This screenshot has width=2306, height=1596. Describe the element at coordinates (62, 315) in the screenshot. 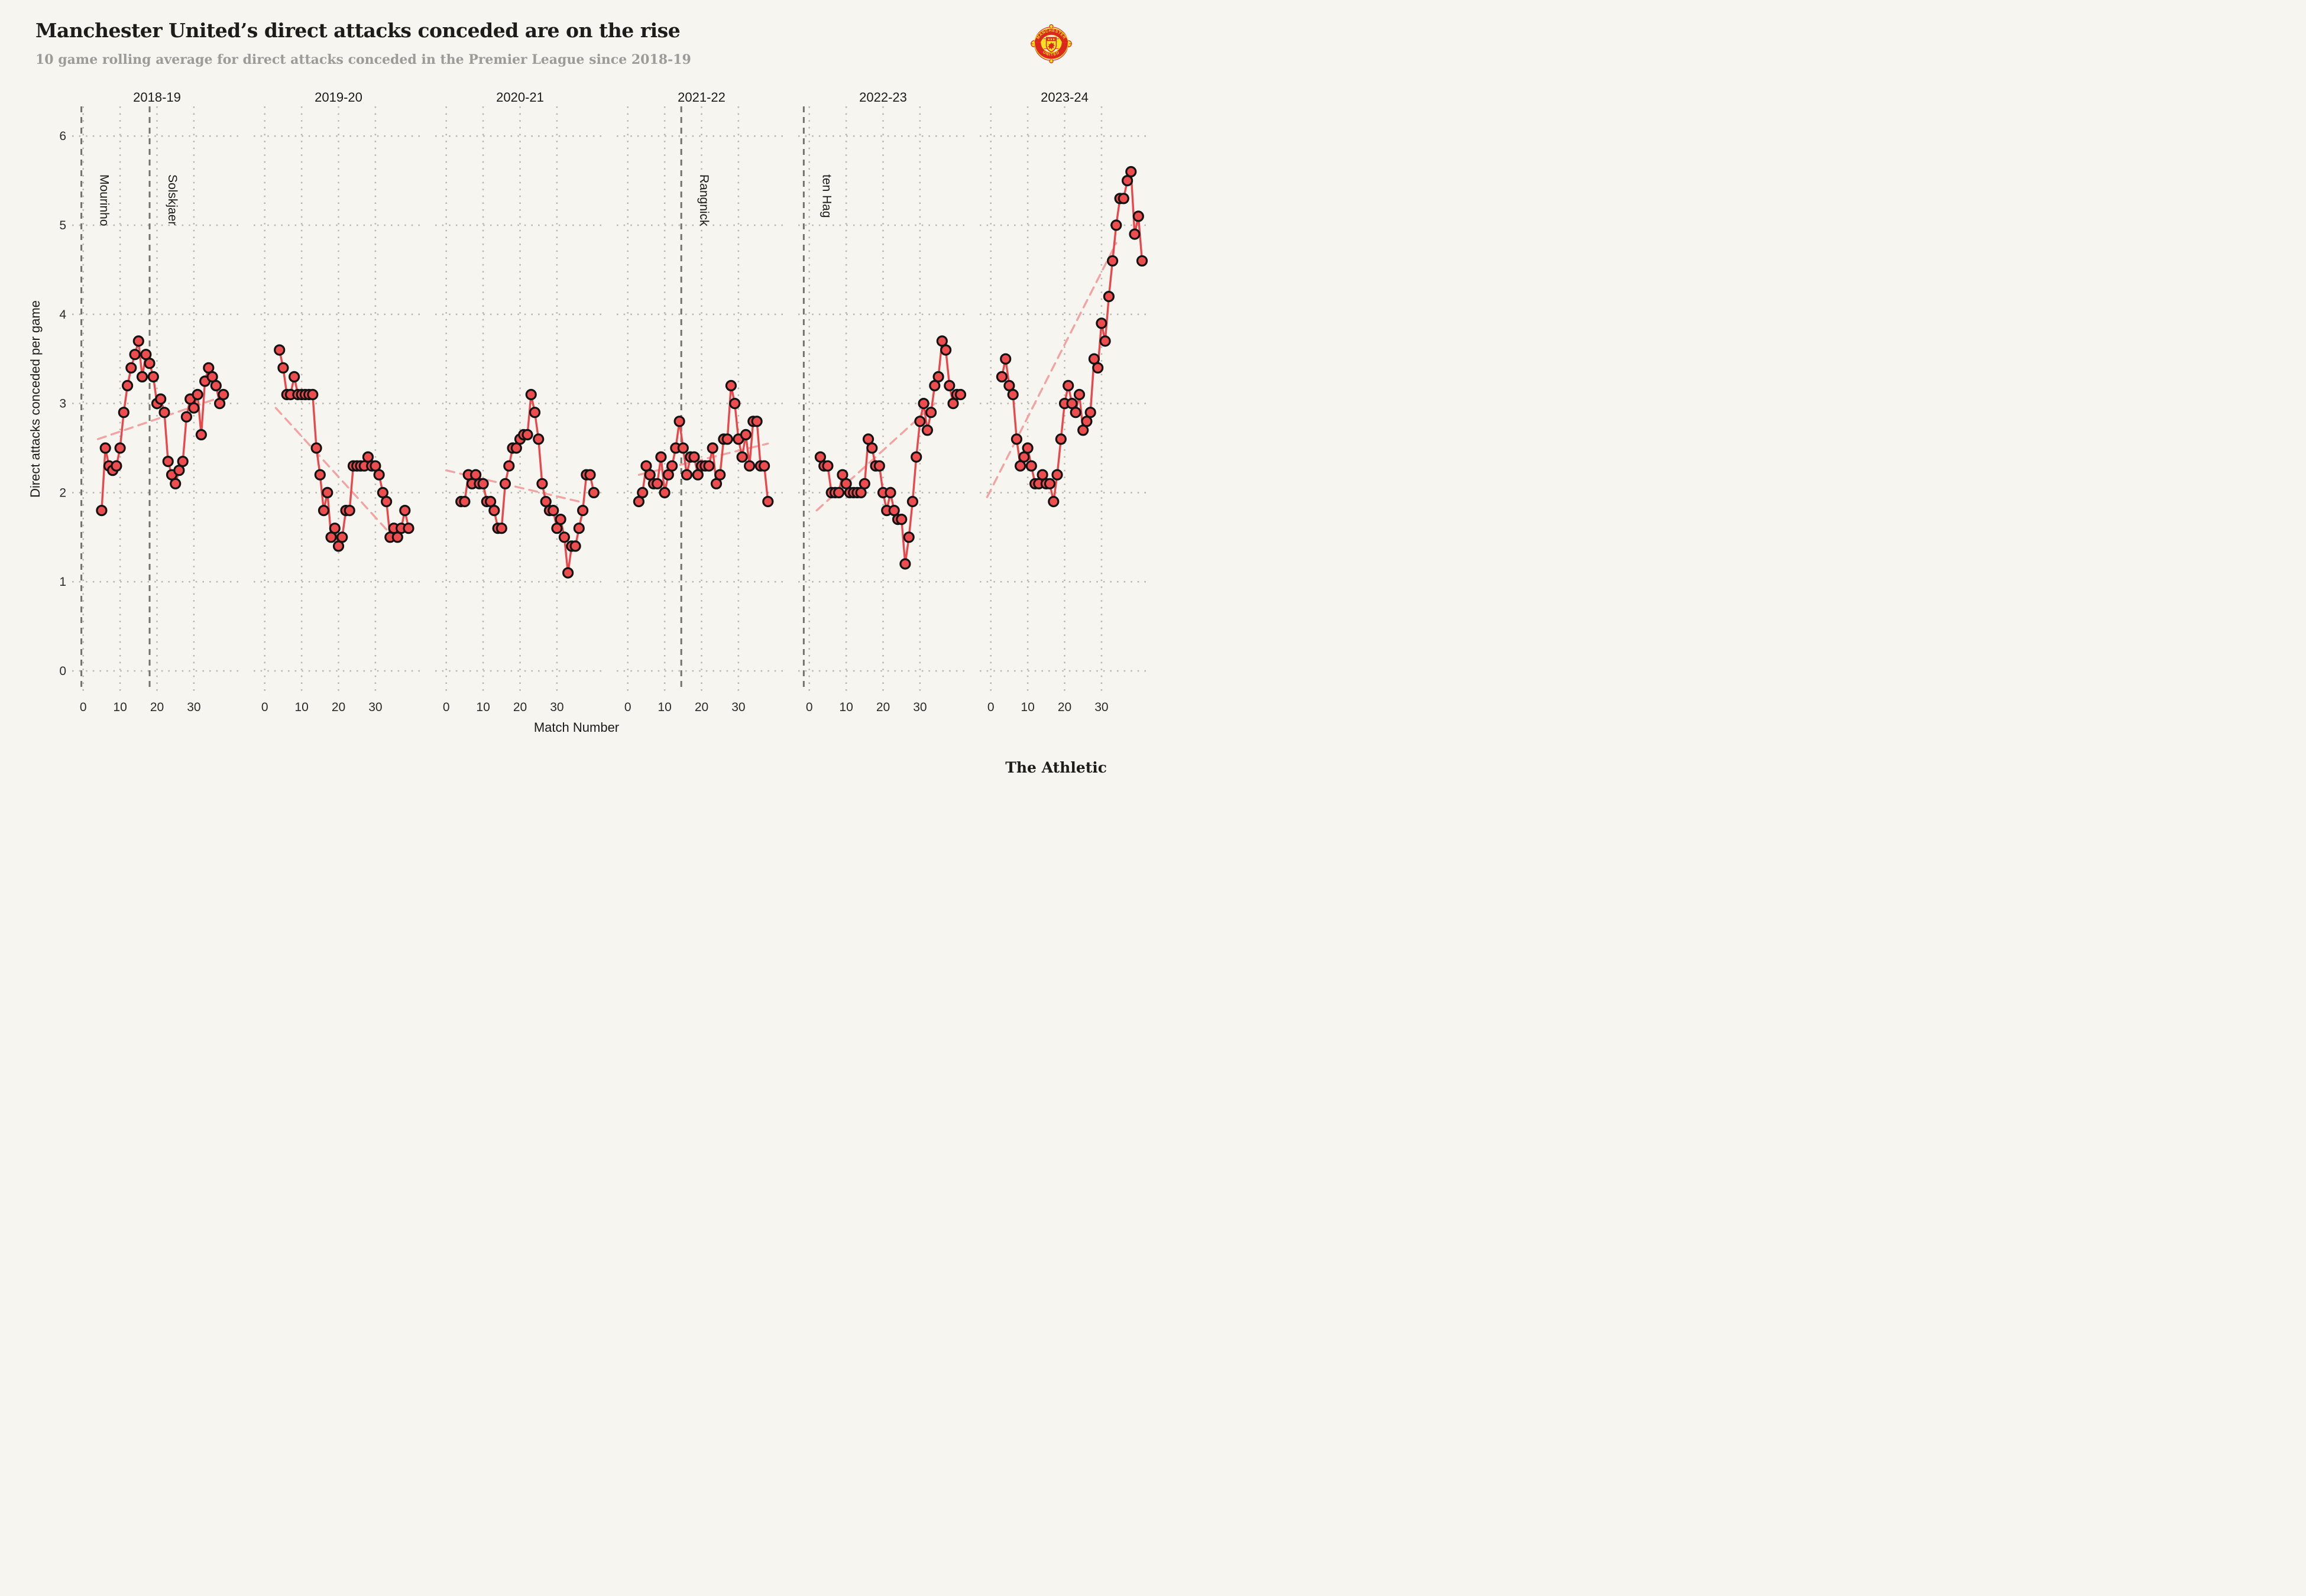

I see `y-tick-label: 4` at that location.